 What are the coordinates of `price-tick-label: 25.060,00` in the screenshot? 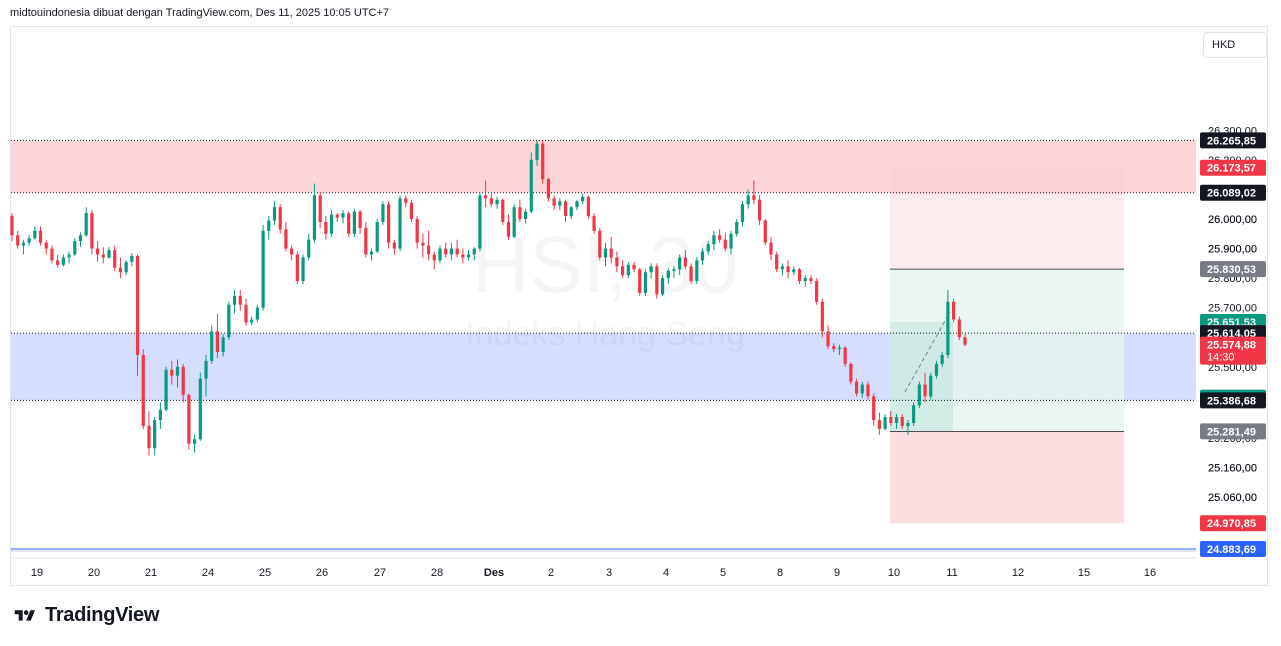 It's located at (1232, 498).